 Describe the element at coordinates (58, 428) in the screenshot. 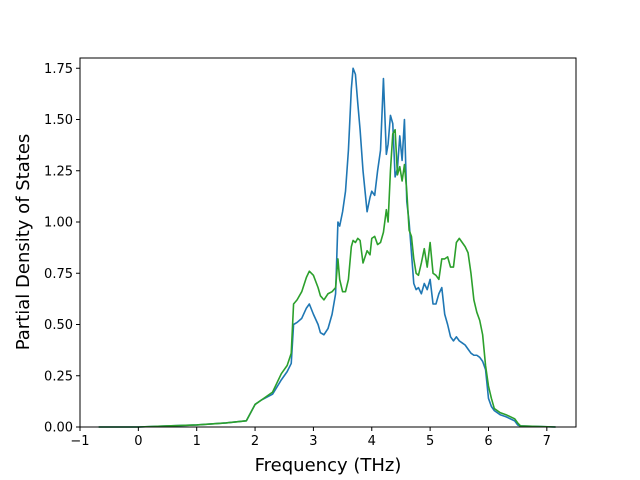

I see `y-tick-label: 0.00` at that location.